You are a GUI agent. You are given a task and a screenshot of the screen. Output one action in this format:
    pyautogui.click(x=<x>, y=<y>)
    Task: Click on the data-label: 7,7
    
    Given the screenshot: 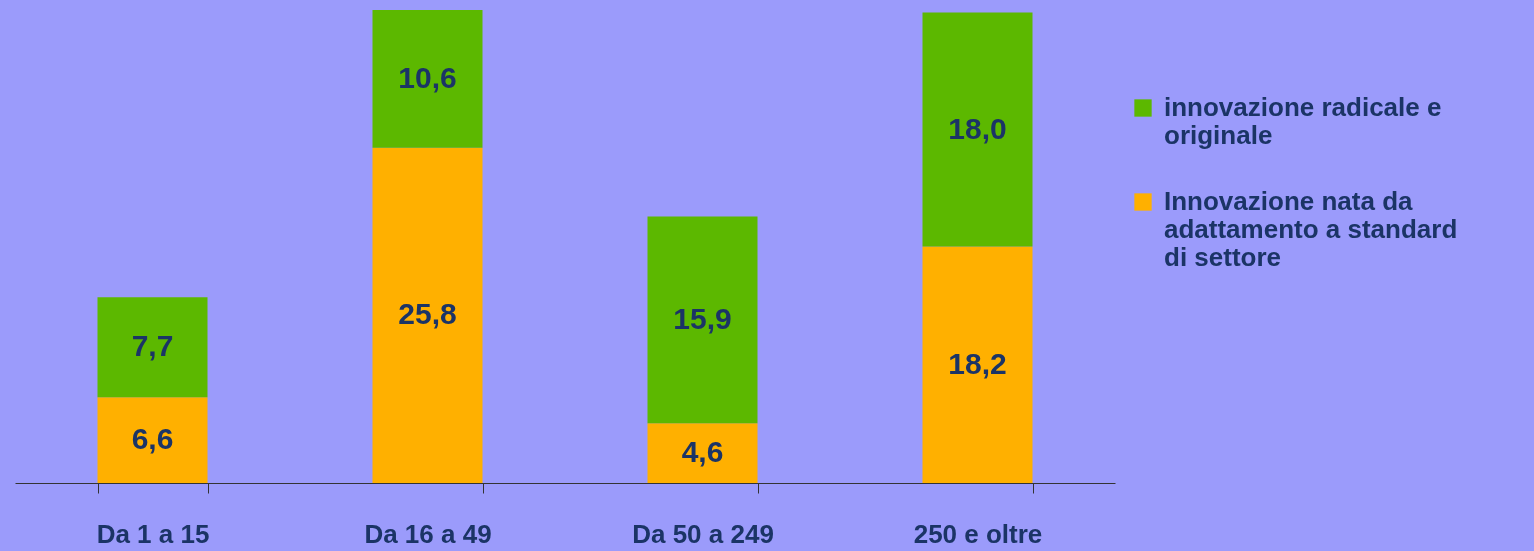 What is the action you would take?
    pyautogui.click(x=152, y=346)
    